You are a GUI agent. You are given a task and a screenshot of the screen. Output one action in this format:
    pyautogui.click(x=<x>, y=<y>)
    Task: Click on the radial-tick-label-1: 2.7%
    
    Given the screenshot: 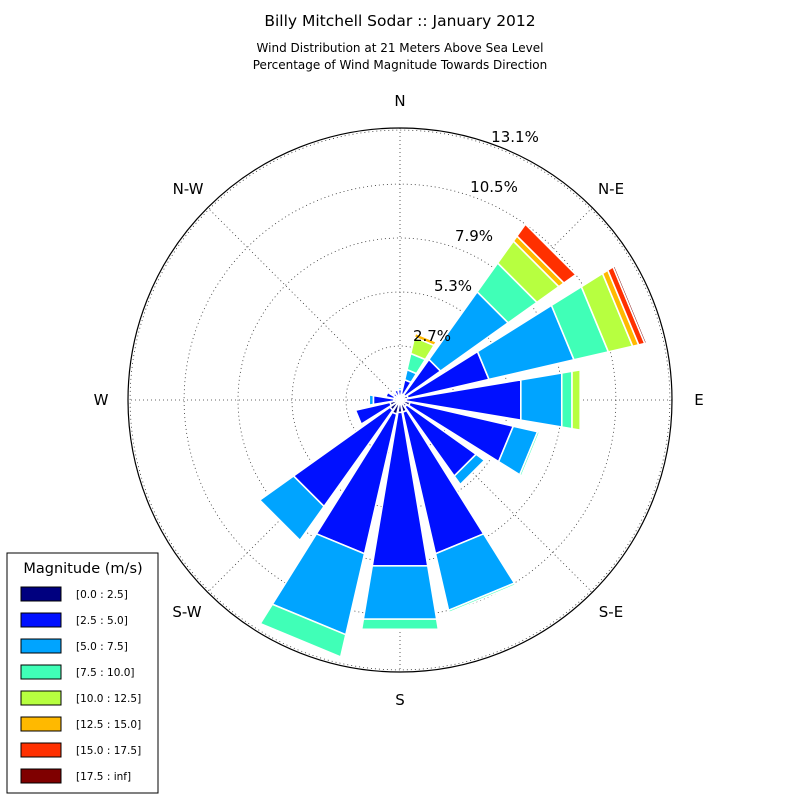 What is the action you would take?
    pyautogui.click(x=432, y=336)
    